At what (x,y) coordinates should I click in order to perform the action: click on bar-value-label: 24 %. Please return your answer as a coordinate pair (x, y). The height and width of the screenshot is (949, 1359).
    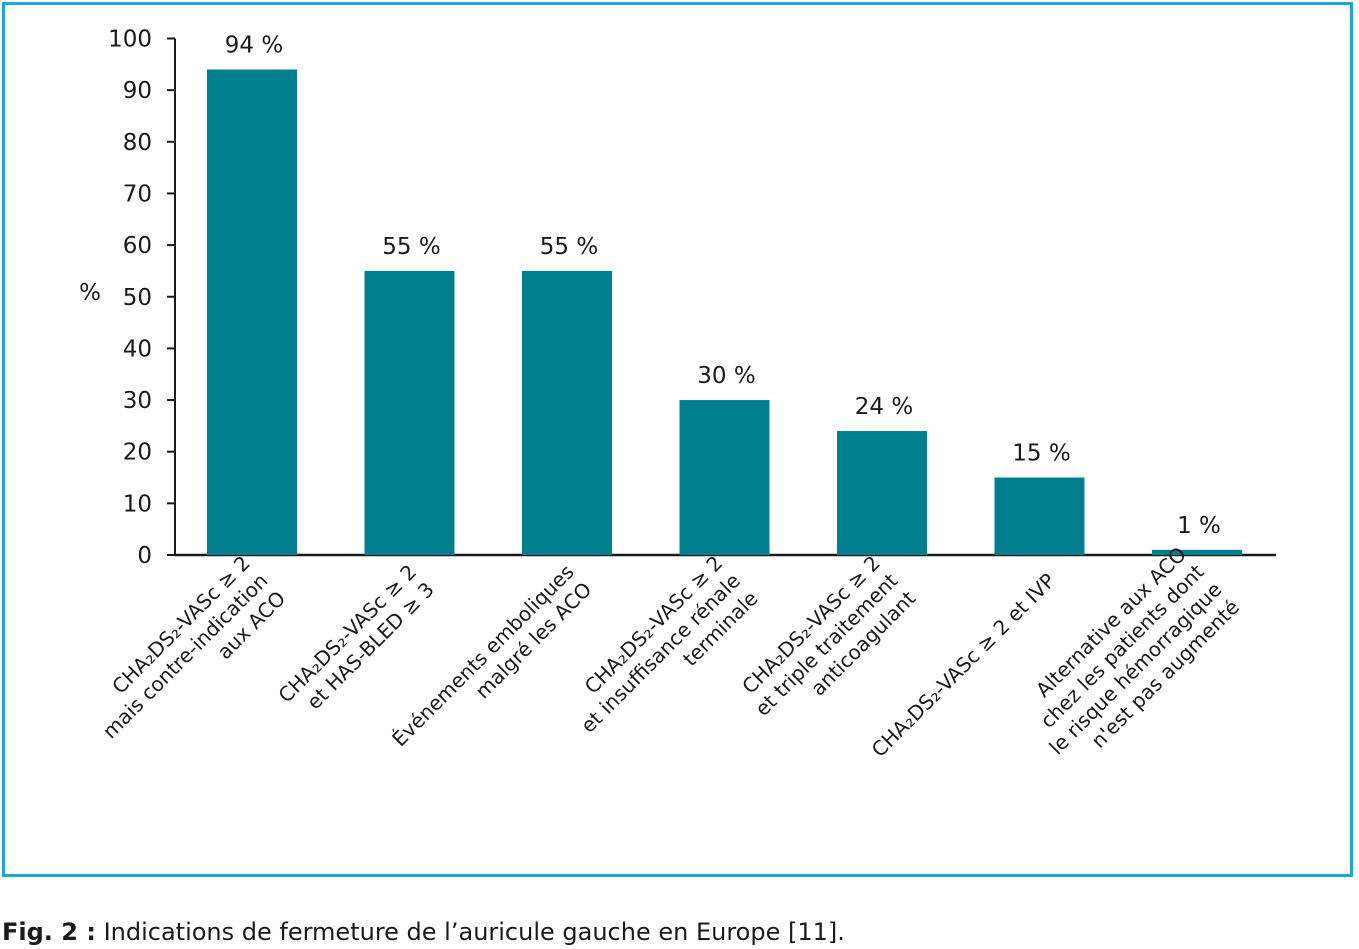
    Looking at the image, I should click on (884, 407).